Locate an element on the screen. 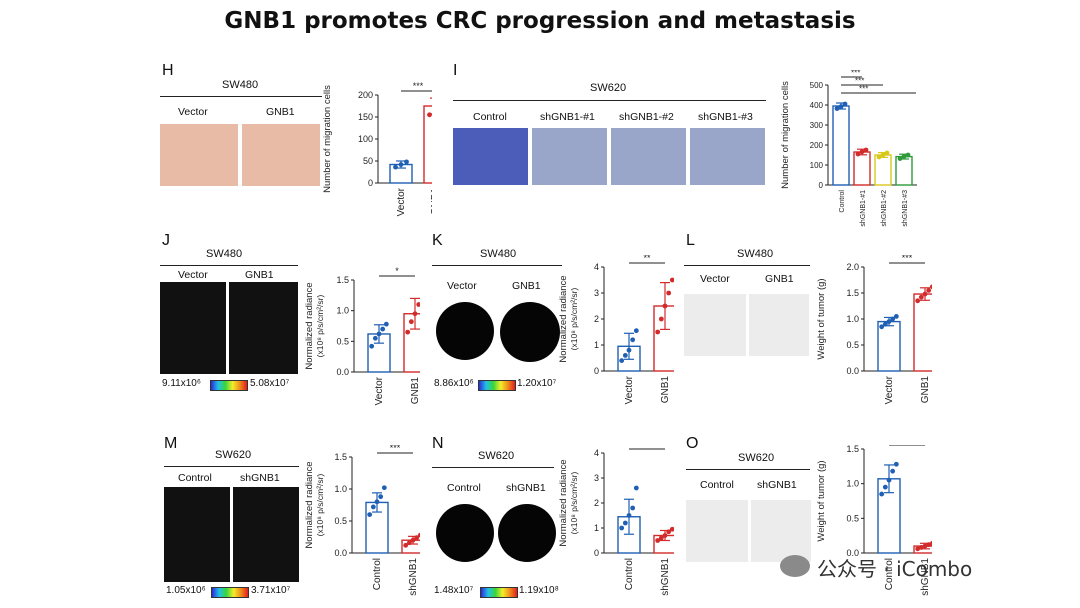 The width and height of the screenshot is (1080, 608). y-tick-label-h: 0 is located at coordinates (370, 183).